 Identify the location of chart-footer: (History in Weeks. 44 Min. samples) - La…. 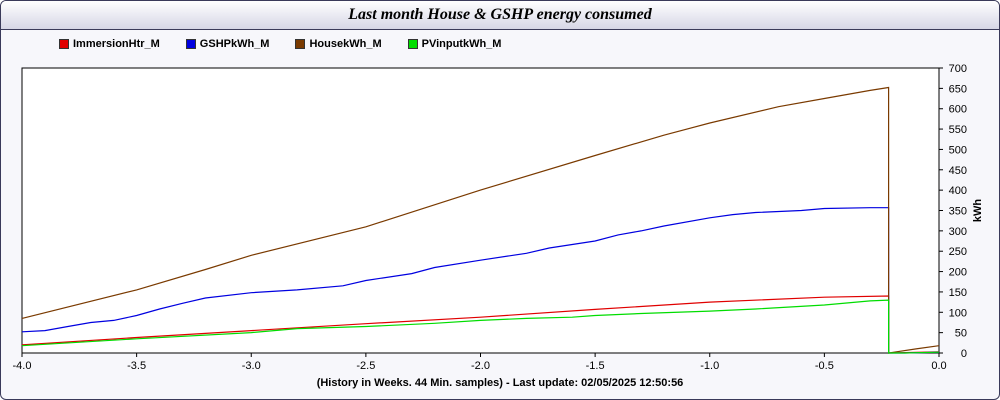
(500, 383).